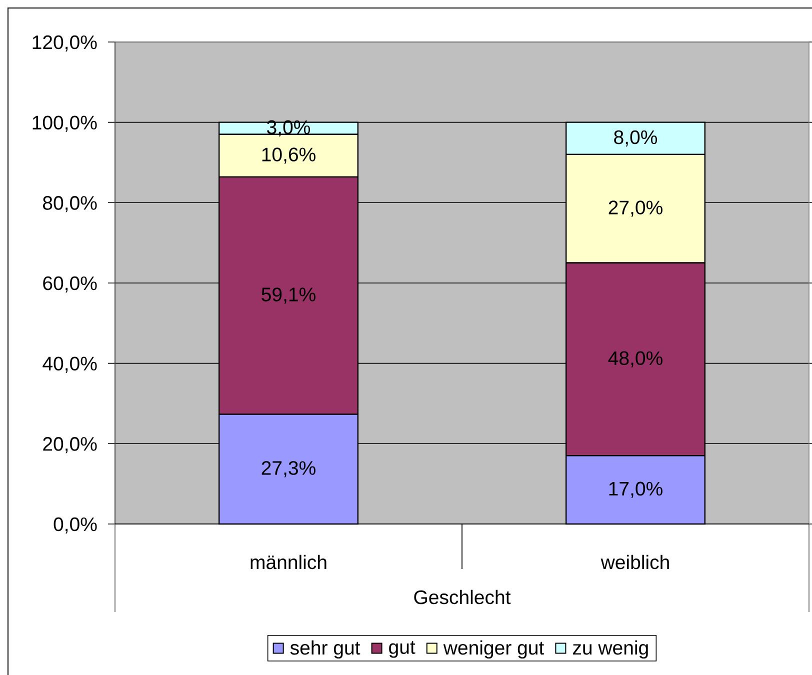 The height and width of the screenshot is (675, 812). I want to click on data-label: 10,6%, so click(289, 156).